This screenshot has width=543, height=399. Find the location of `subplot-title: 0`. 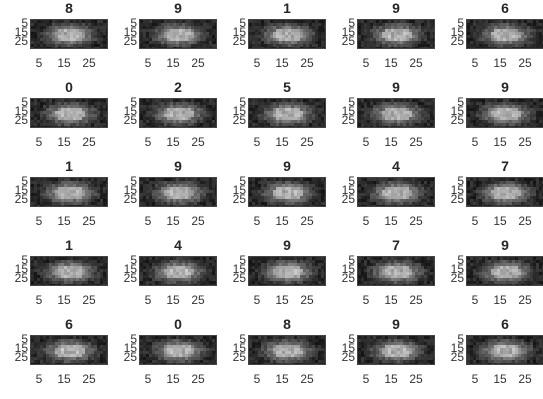

subplot-title: 0 is located at coordinates (69, 87).